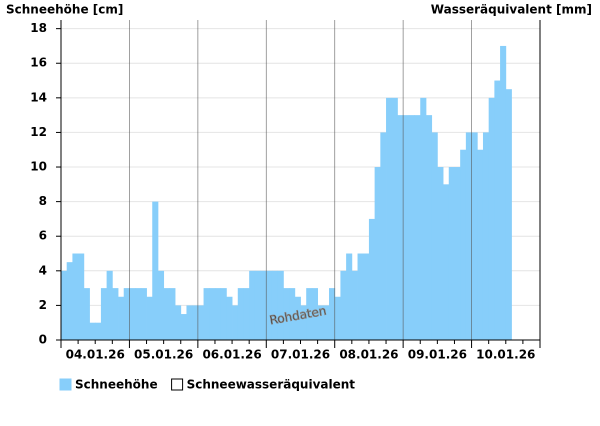  I want to click on y-tick-label: 4, so click(43, 270).